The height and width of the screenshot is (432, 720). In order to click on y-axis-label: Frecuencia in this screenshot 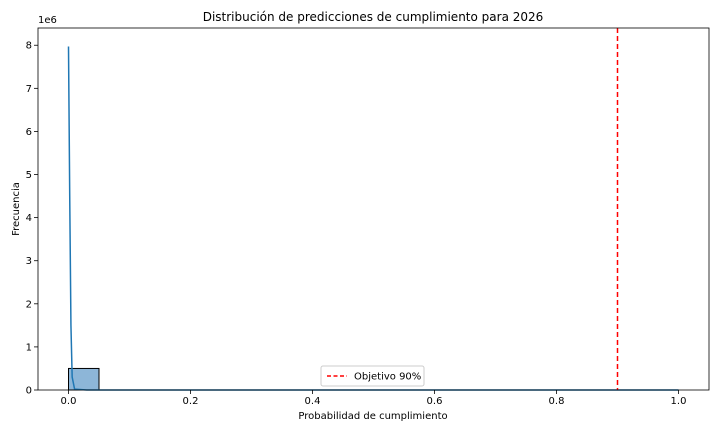, I will do `click(16, 209)`.